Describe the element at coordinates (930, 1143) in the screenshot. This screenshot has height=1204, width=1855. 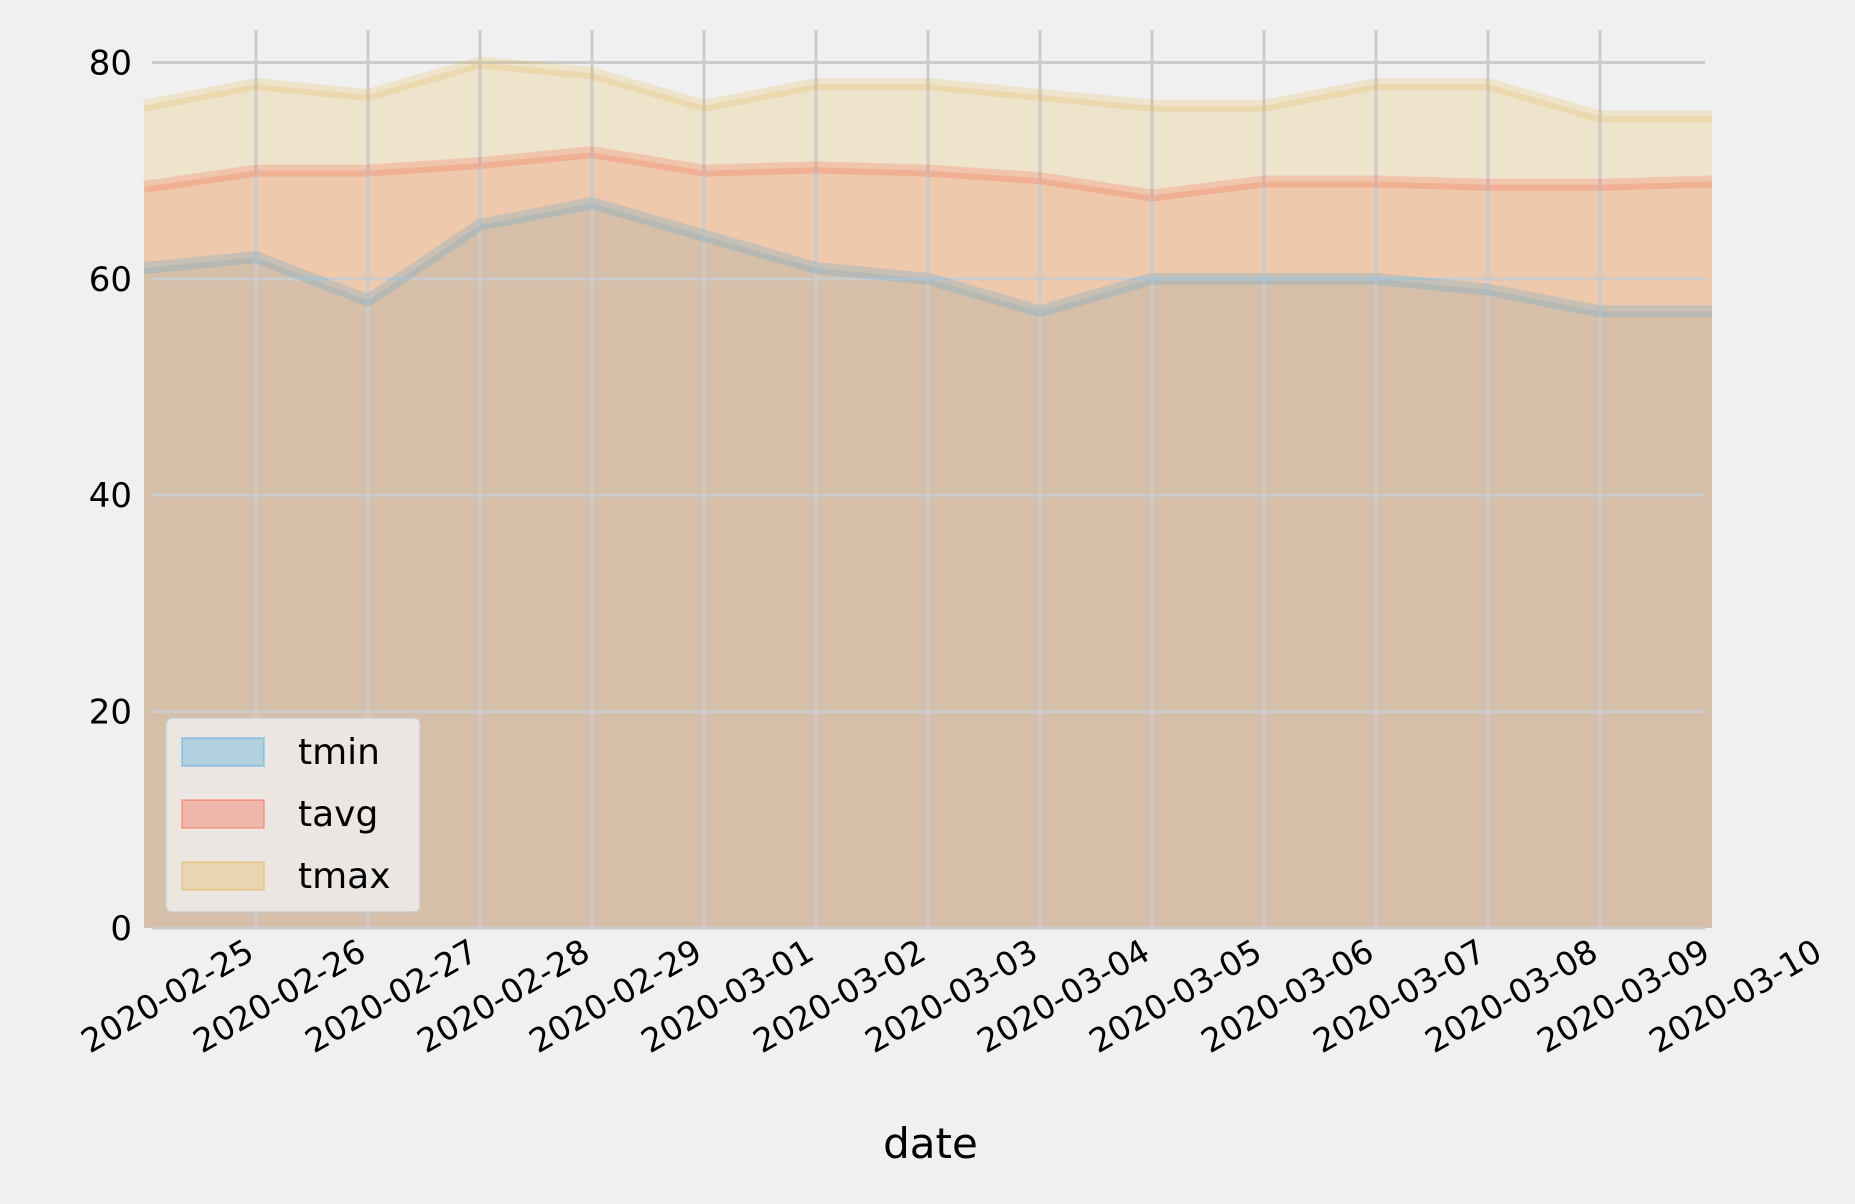
I see `x-axis-label: date` at that location.